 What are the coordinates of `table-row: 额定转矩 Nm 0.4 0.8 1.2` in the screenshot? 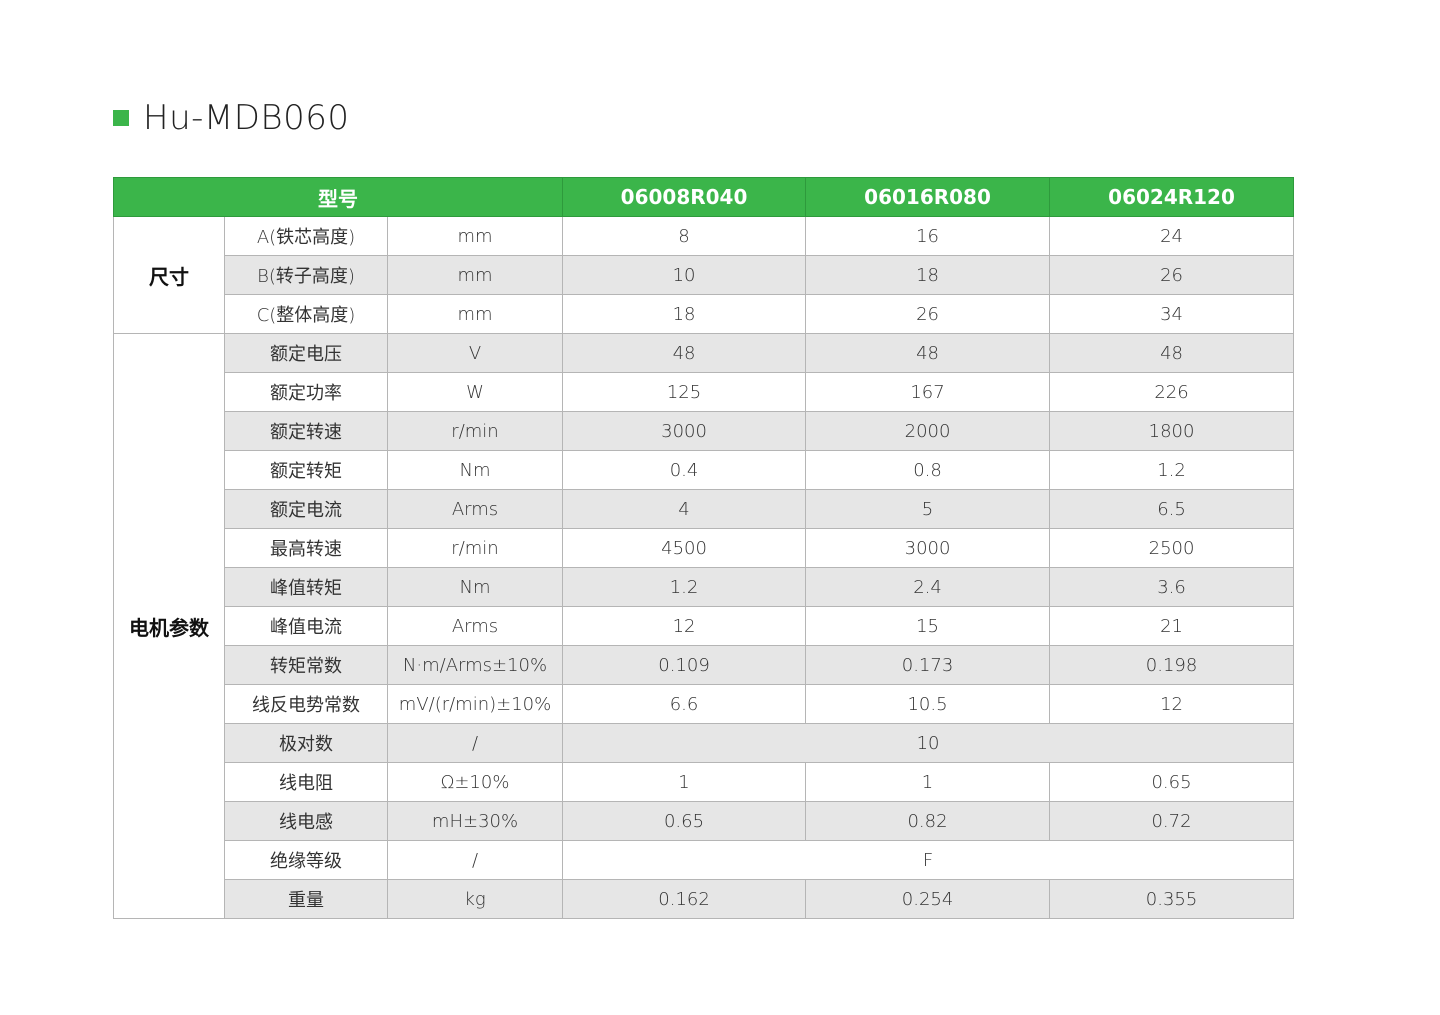 It's located at (704, 470).